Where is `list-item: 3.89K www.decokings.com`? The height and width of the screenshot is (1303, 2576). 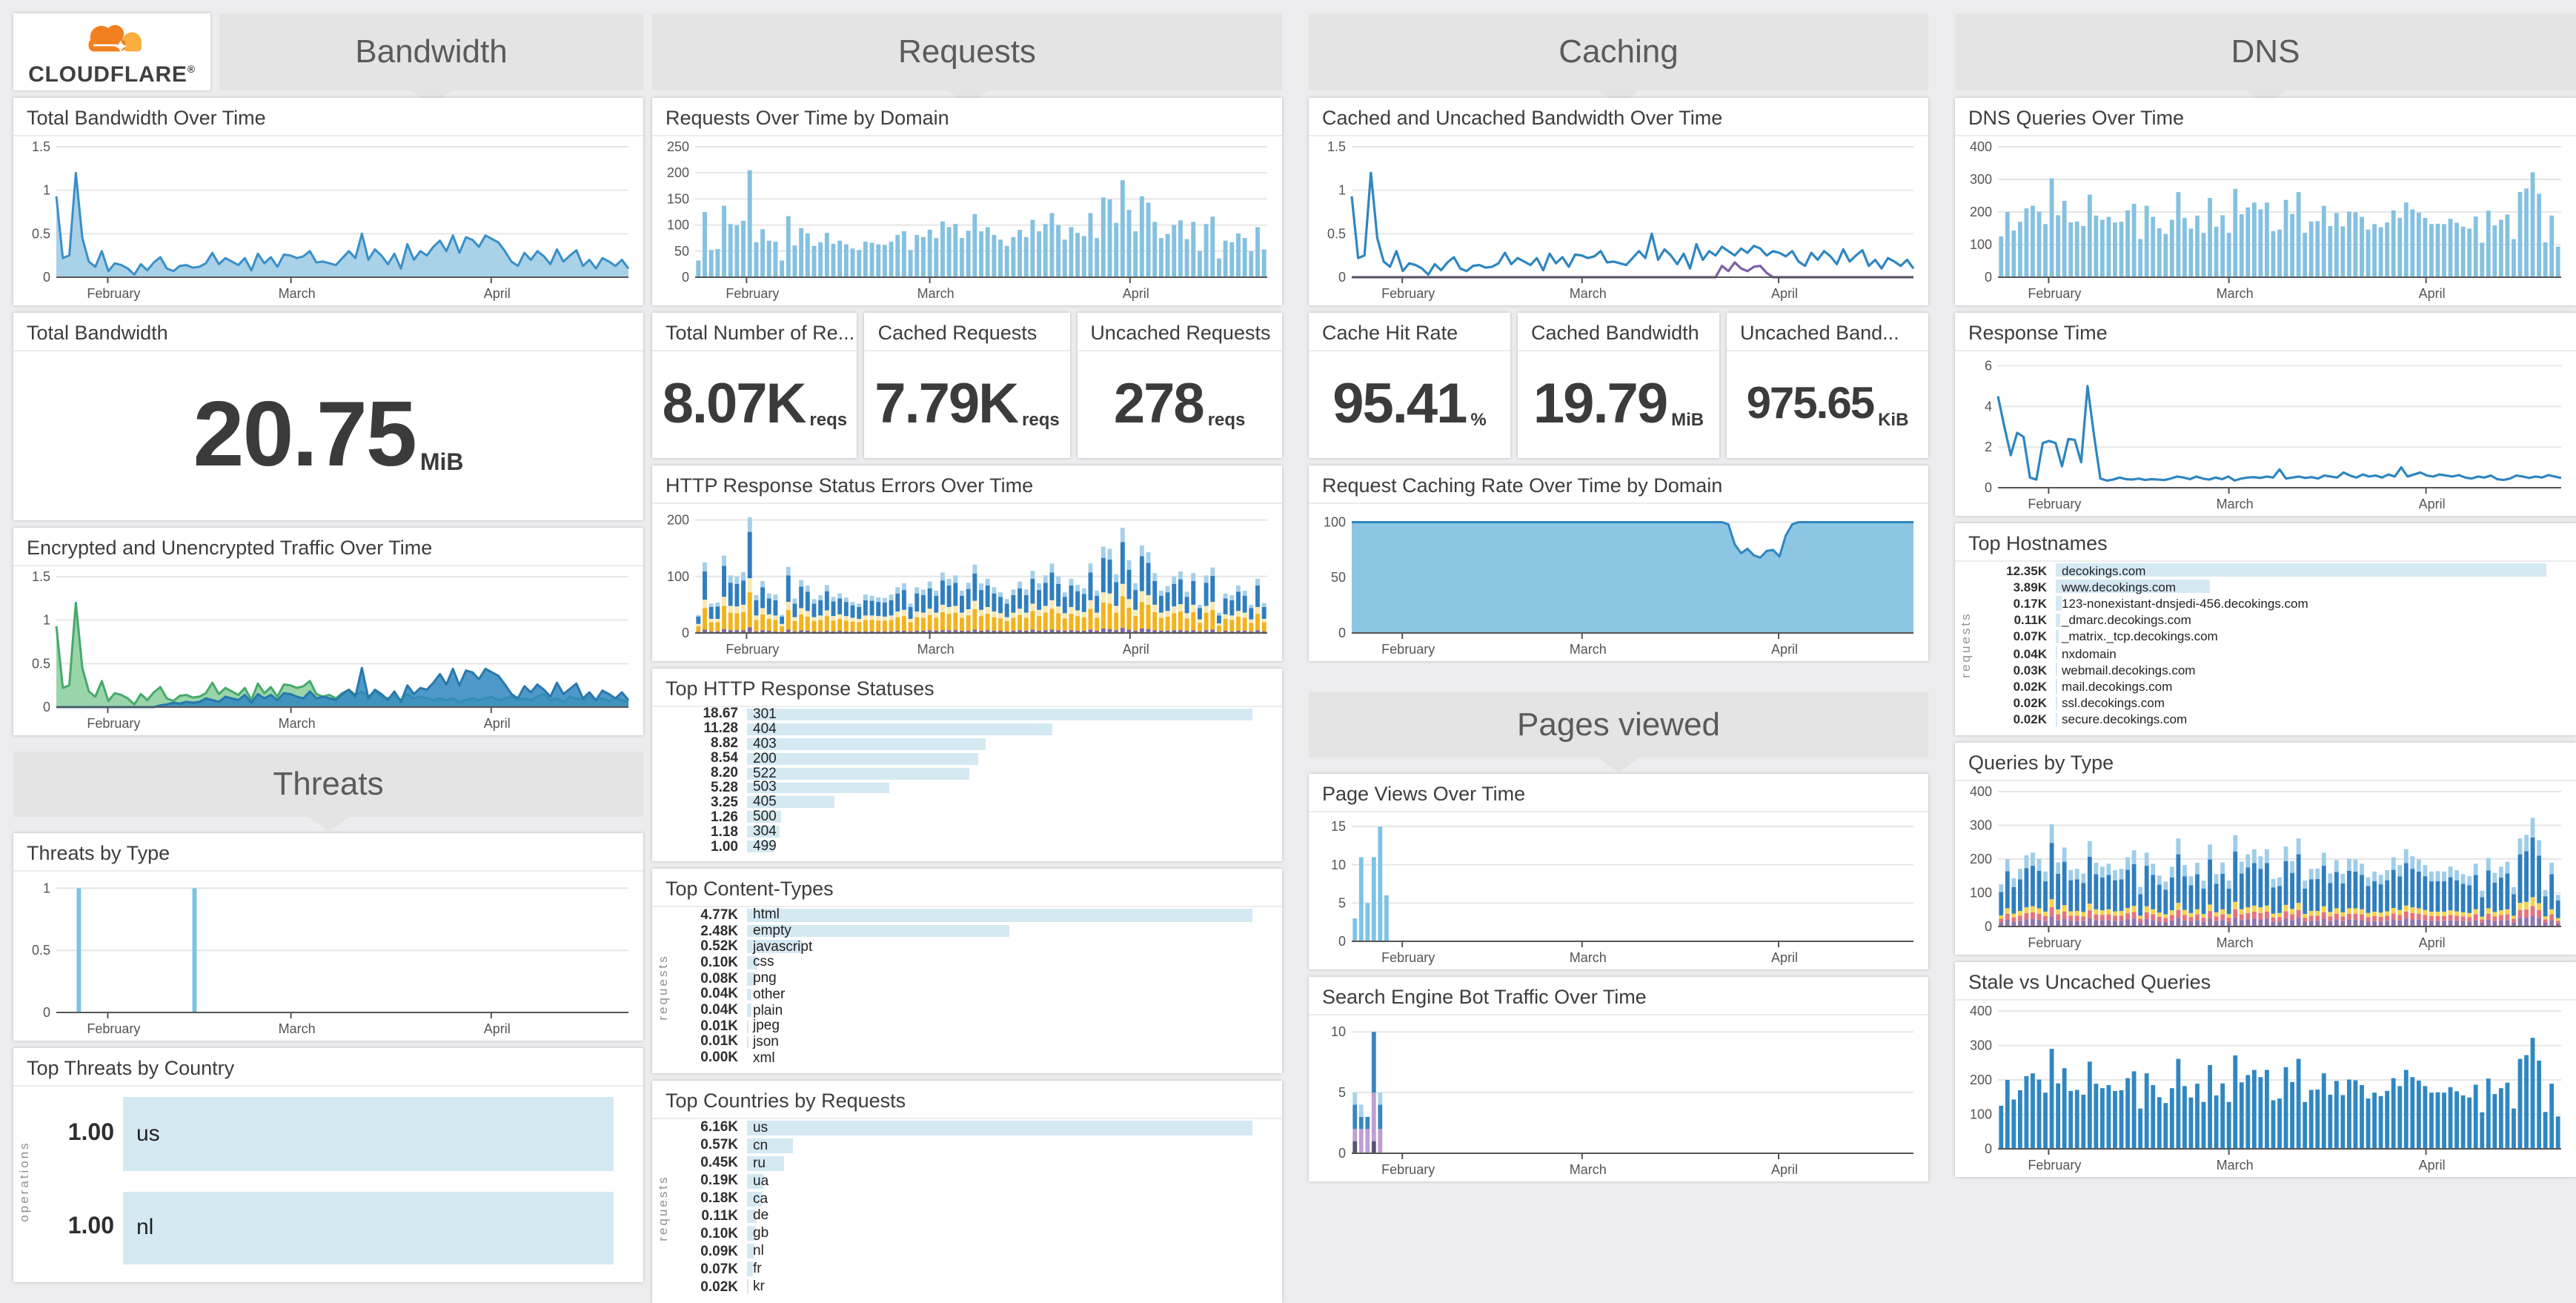
list-item: 3.89K www.decokings.com is located at coordinates (2271, 586).